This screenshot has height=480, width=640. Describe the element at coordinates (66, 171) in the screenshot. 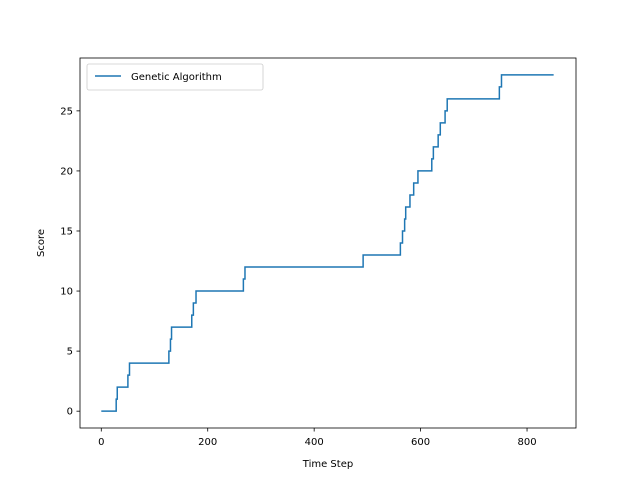

I see `y-tick-label: 20` at that location.